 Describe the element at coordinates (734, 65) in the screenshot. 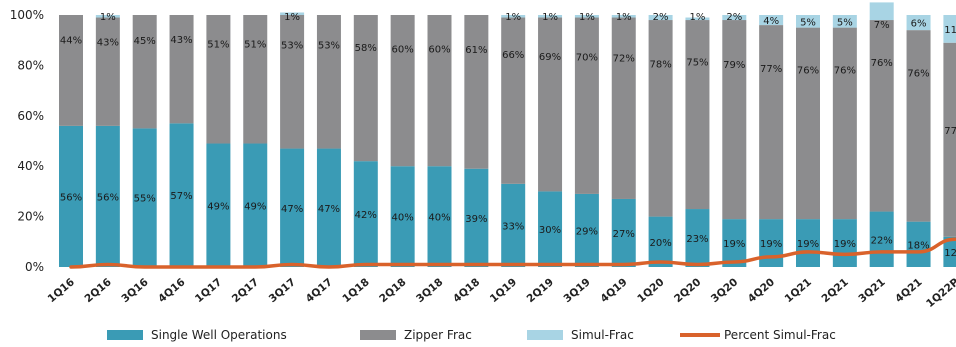

I see `data-label-zipper-frac: 79%` at that location.